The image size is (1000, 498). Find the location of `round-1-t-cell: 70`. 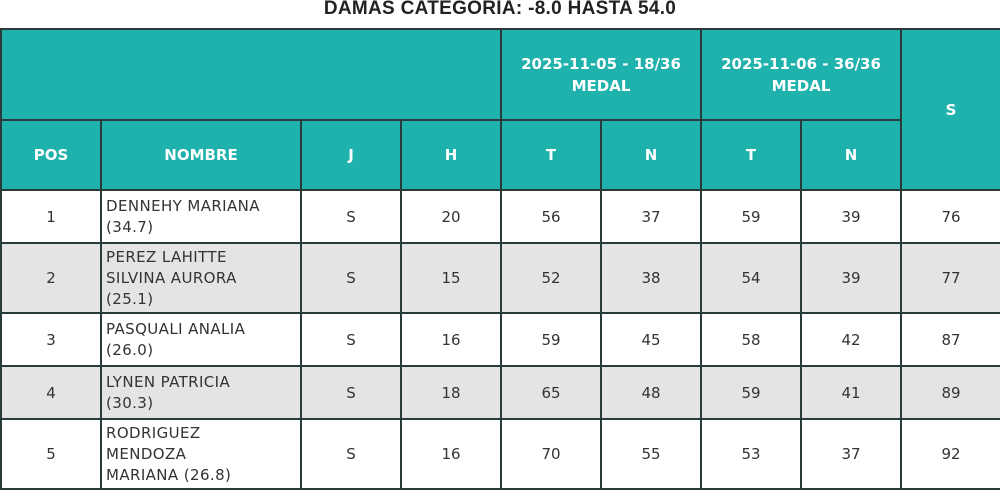

round-1-t-cell: 70 is located at coordinates (551, 454).